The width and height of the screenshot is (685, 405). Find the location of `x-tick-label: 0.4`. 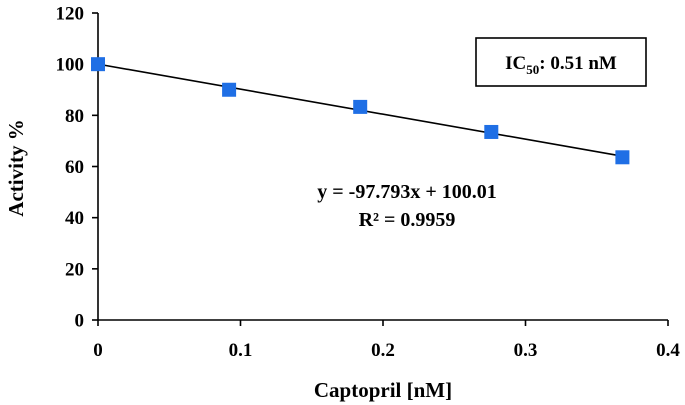

x-tick-label: 0.4 is located at coordinates (668, 350).